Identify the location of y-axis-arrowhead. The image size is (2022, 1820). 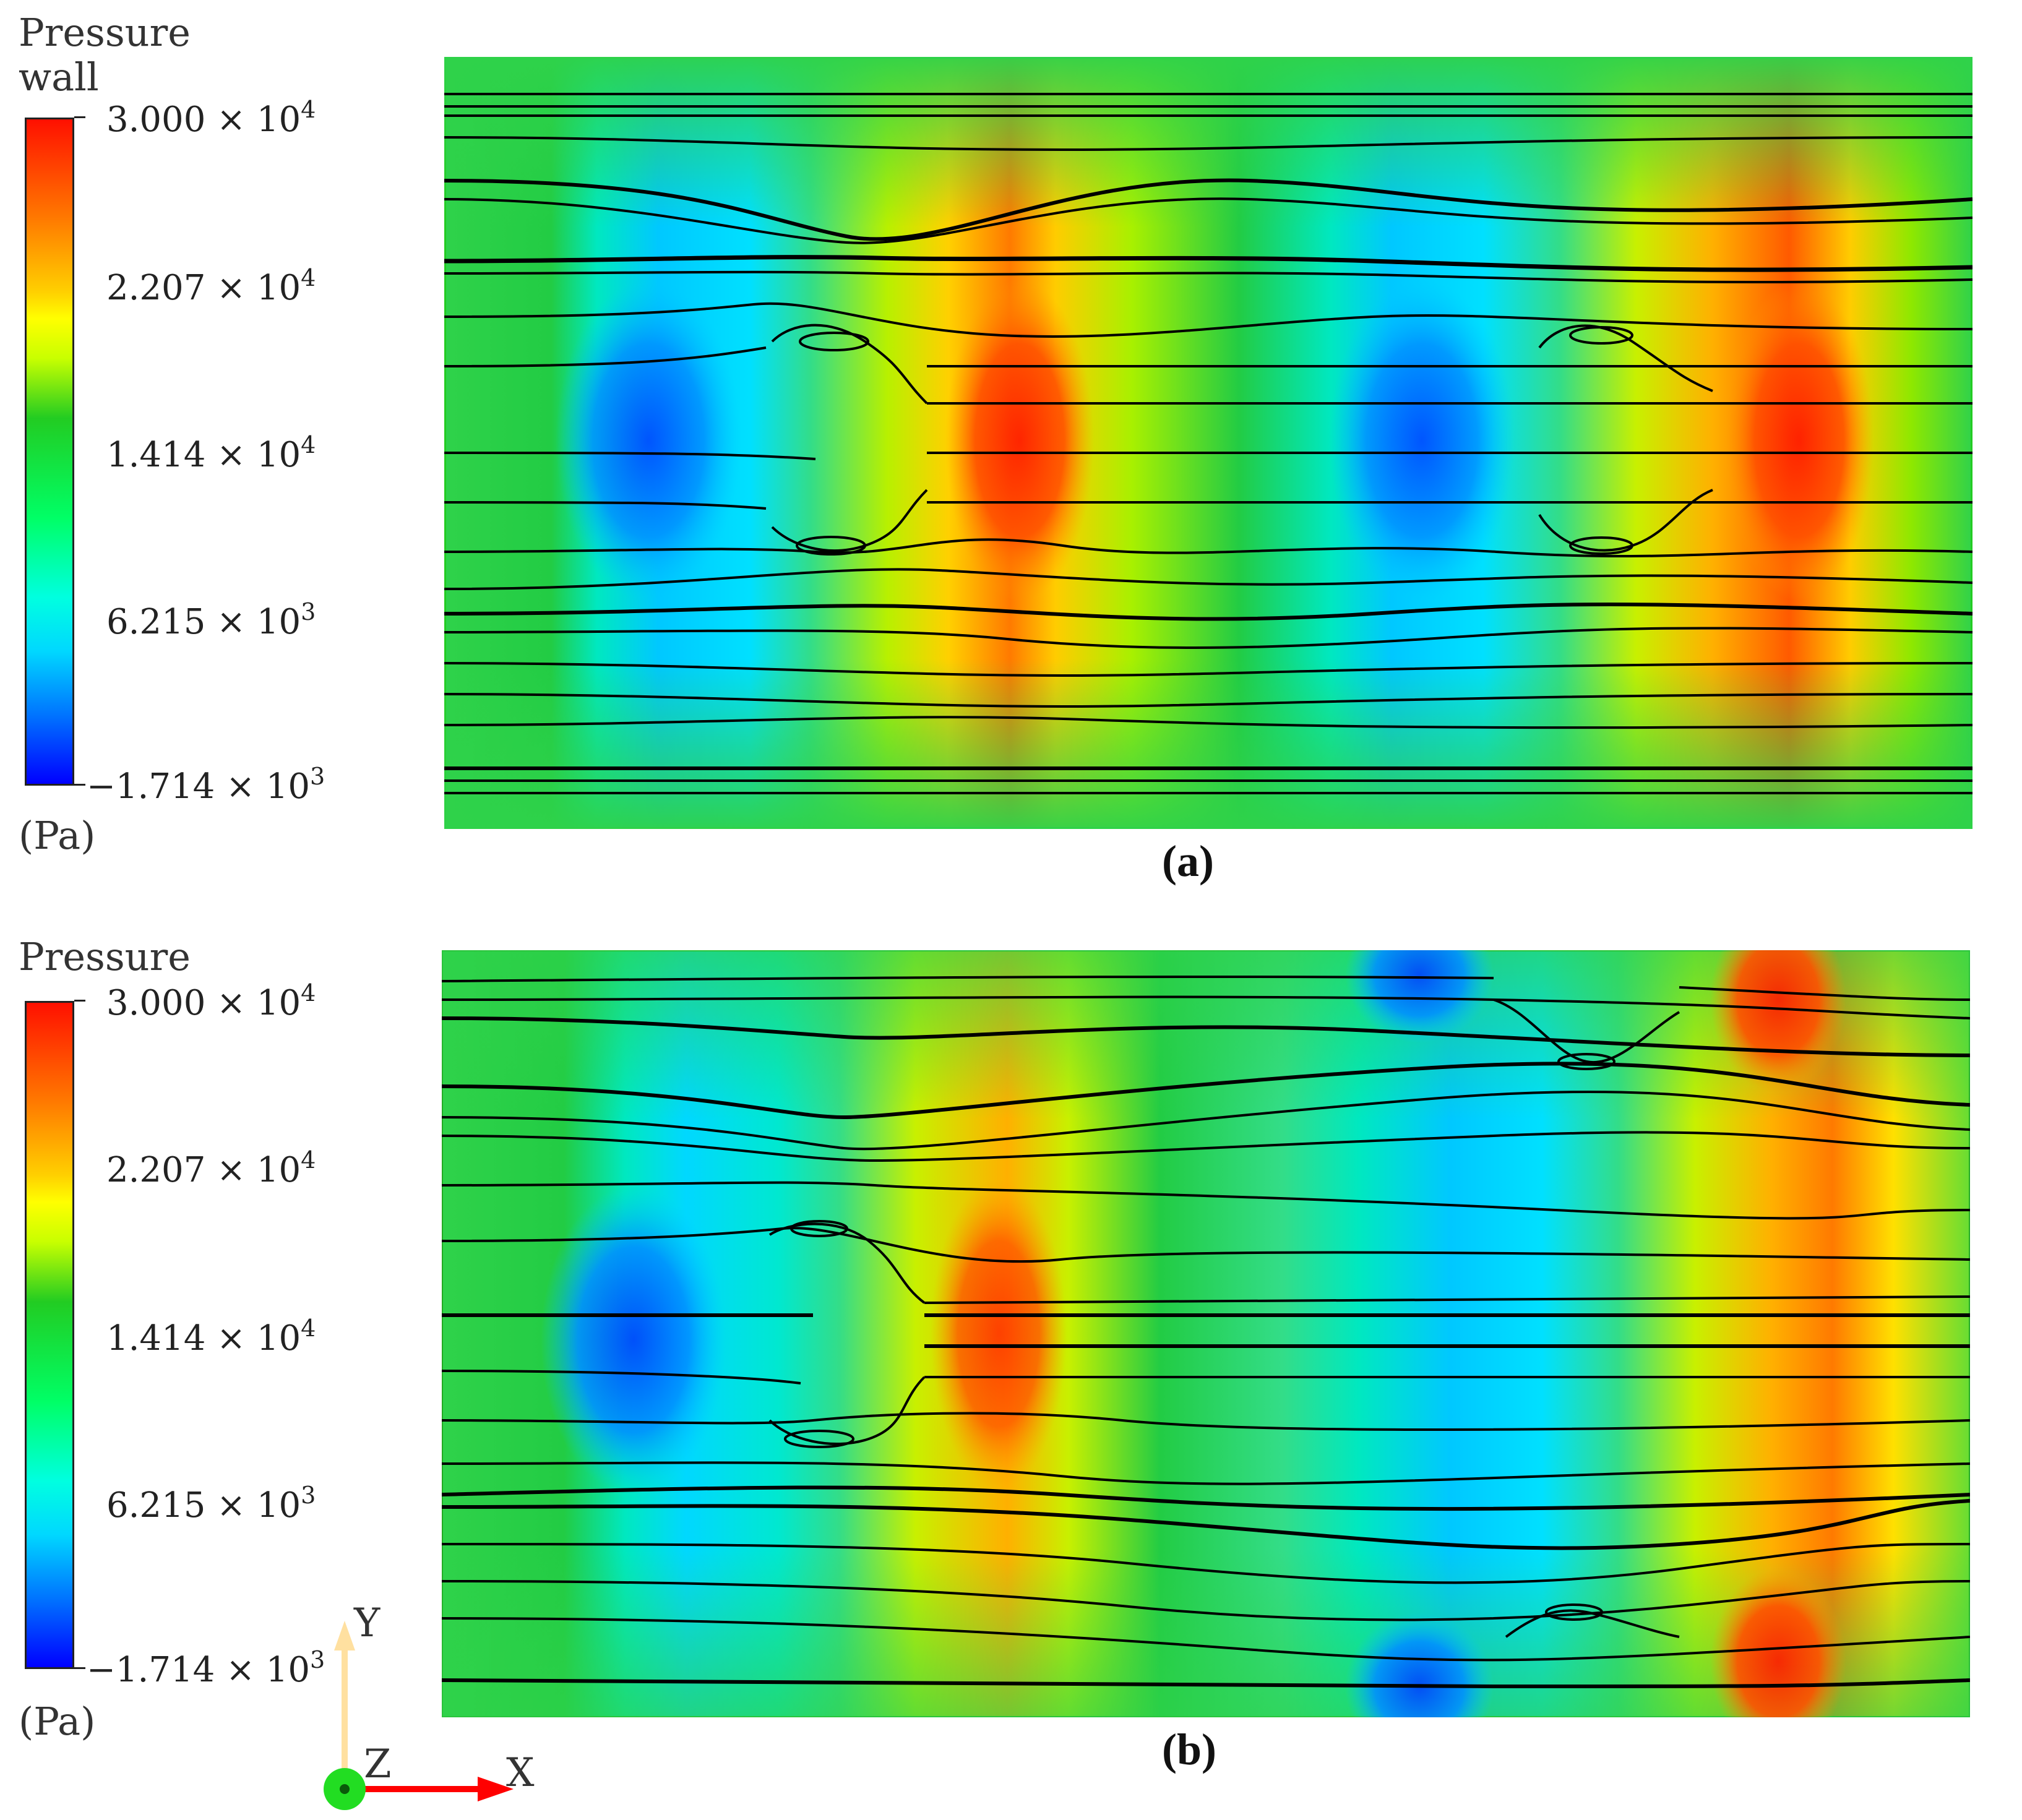
(344, 1635).